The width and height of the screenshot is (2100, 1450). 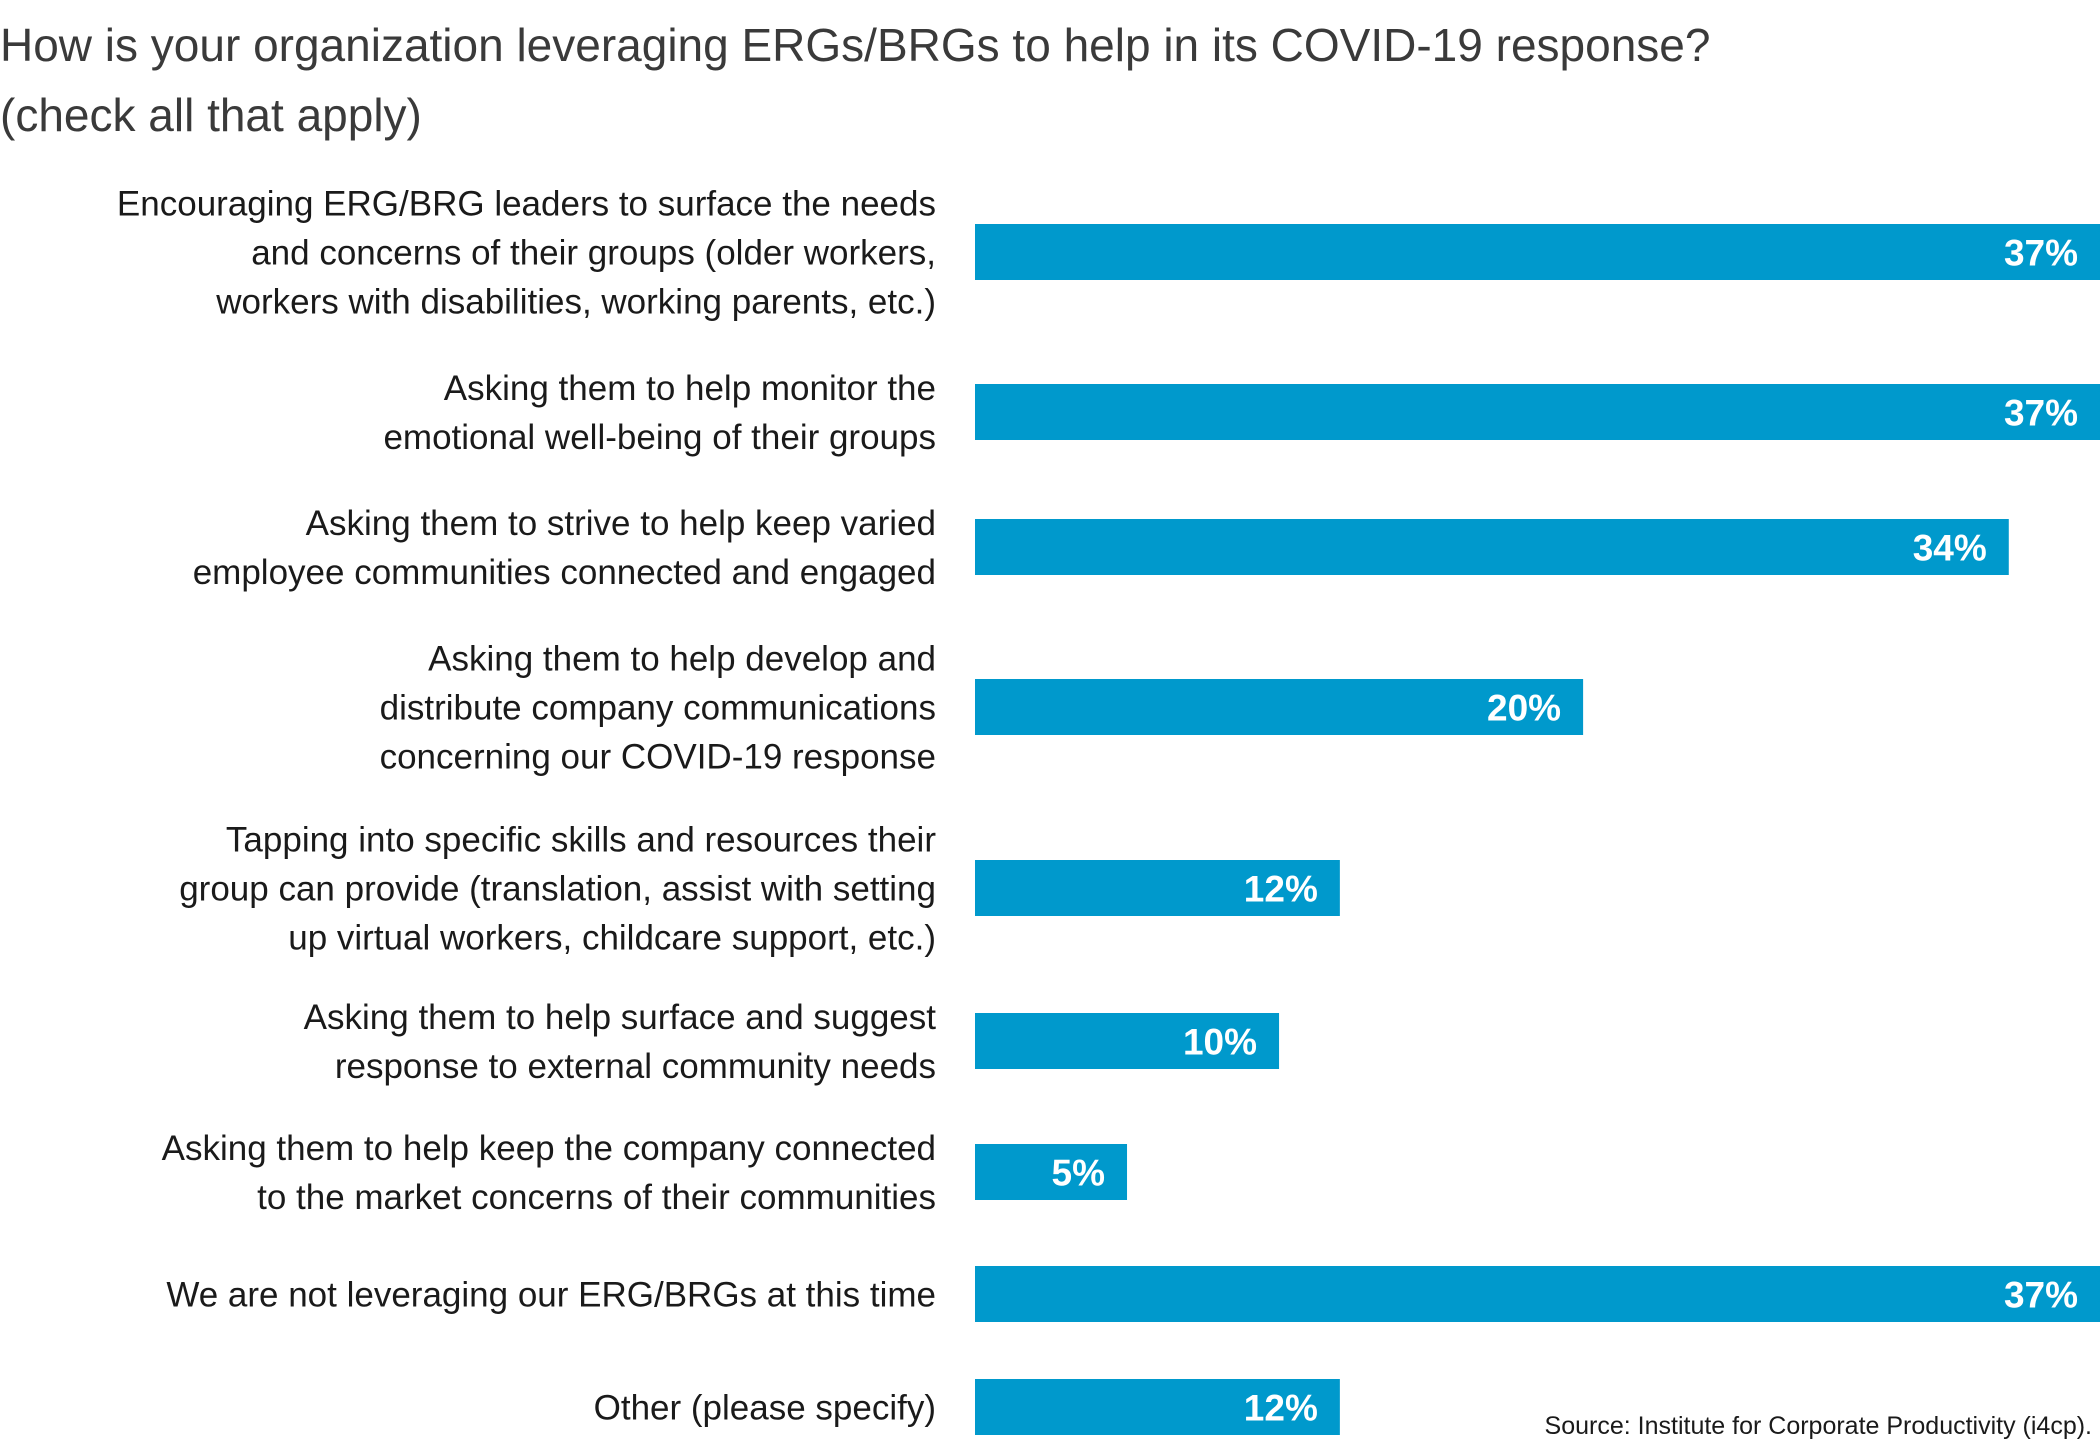 I want to click on data-label: 20%, so click(x=1524, y=707).